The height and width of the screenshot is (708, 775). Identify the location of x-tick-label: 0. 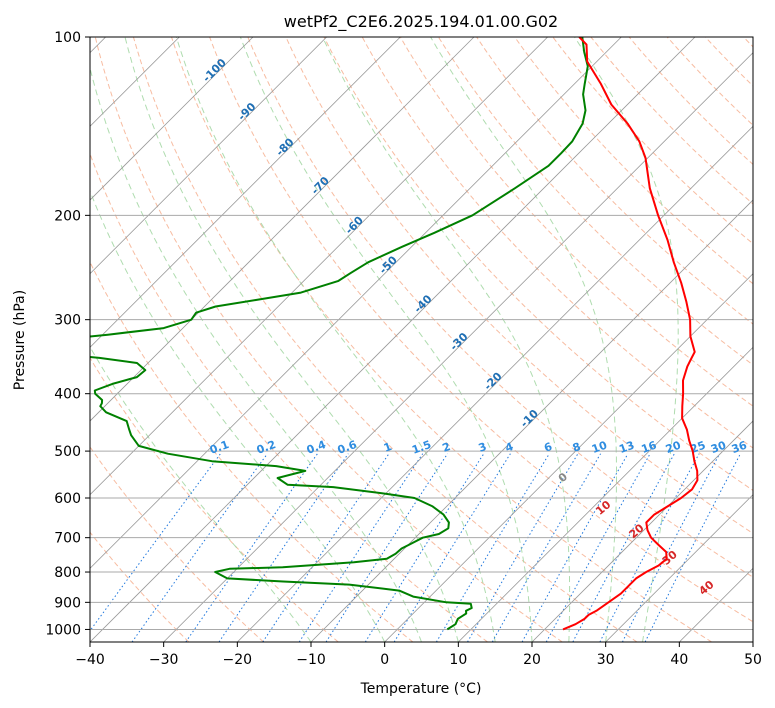
(384, 660).